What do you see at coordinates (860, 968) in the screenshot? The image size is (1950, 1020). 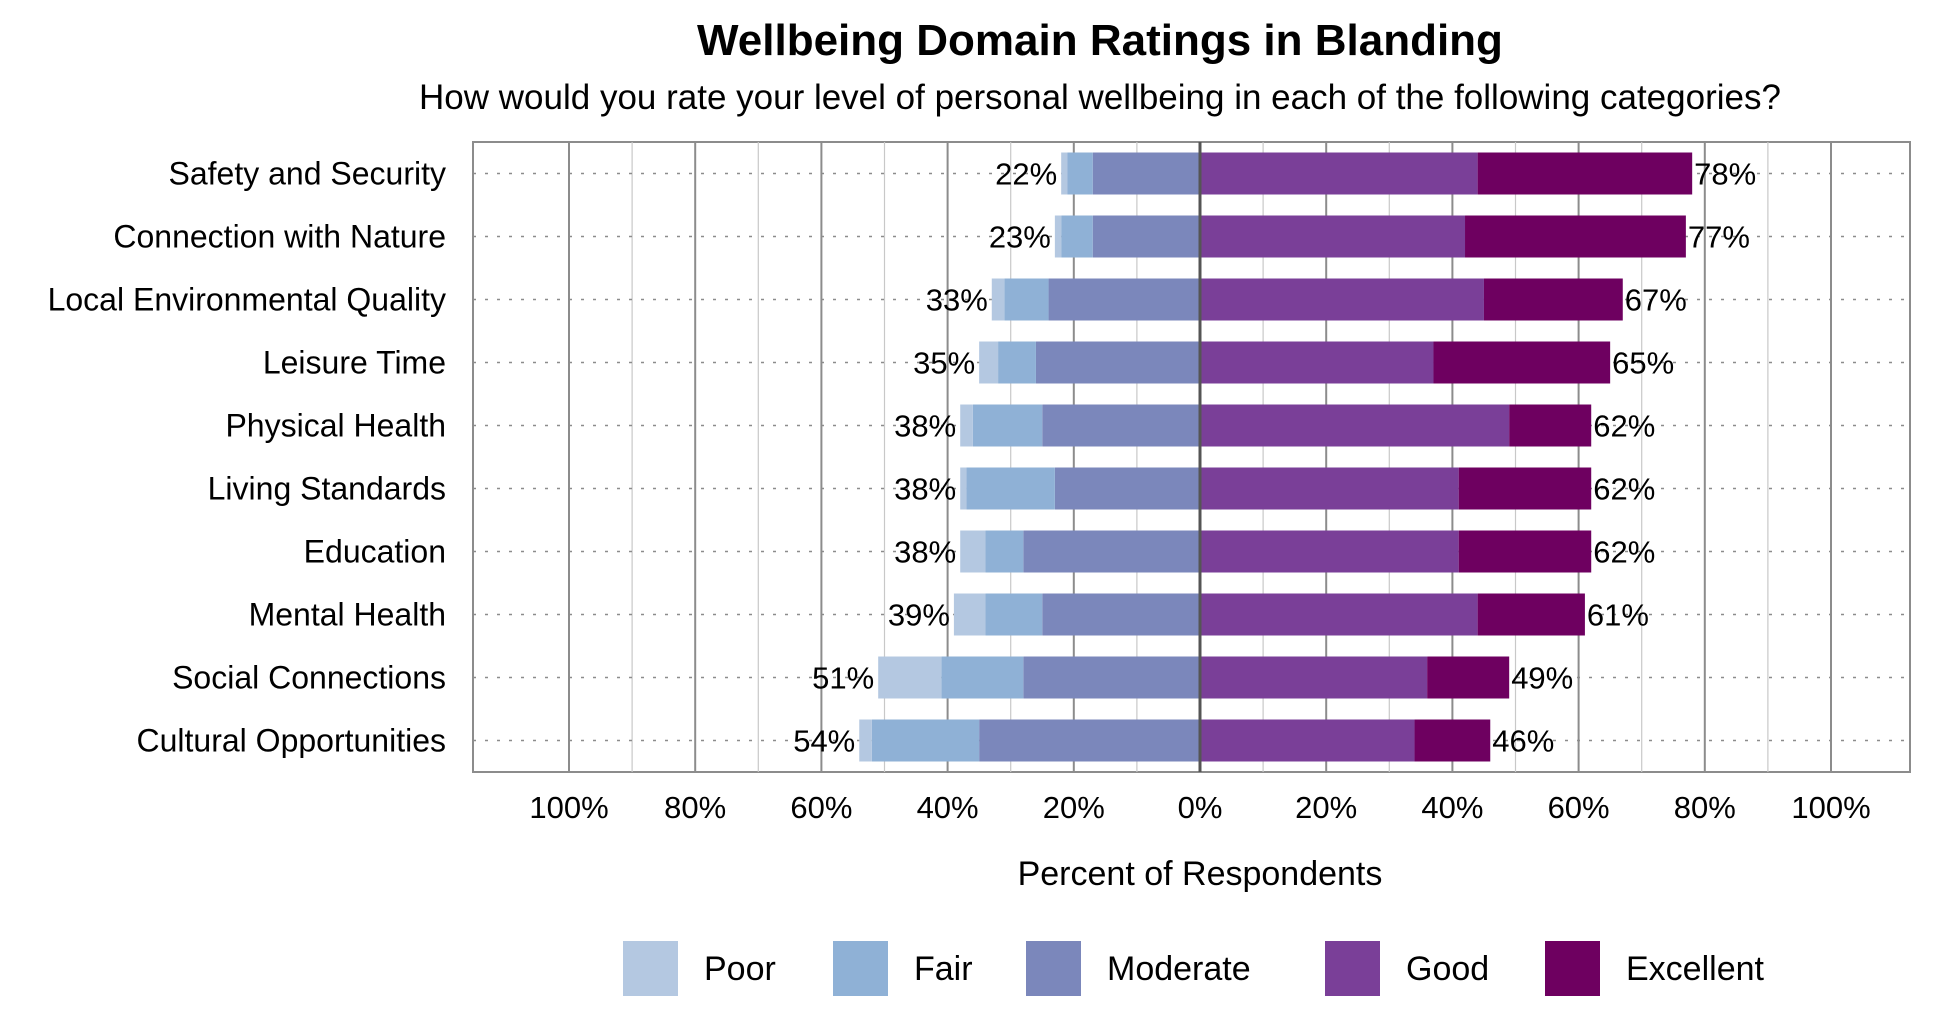 I see `legend-swatch-fair` at bounding box center [860, 968].